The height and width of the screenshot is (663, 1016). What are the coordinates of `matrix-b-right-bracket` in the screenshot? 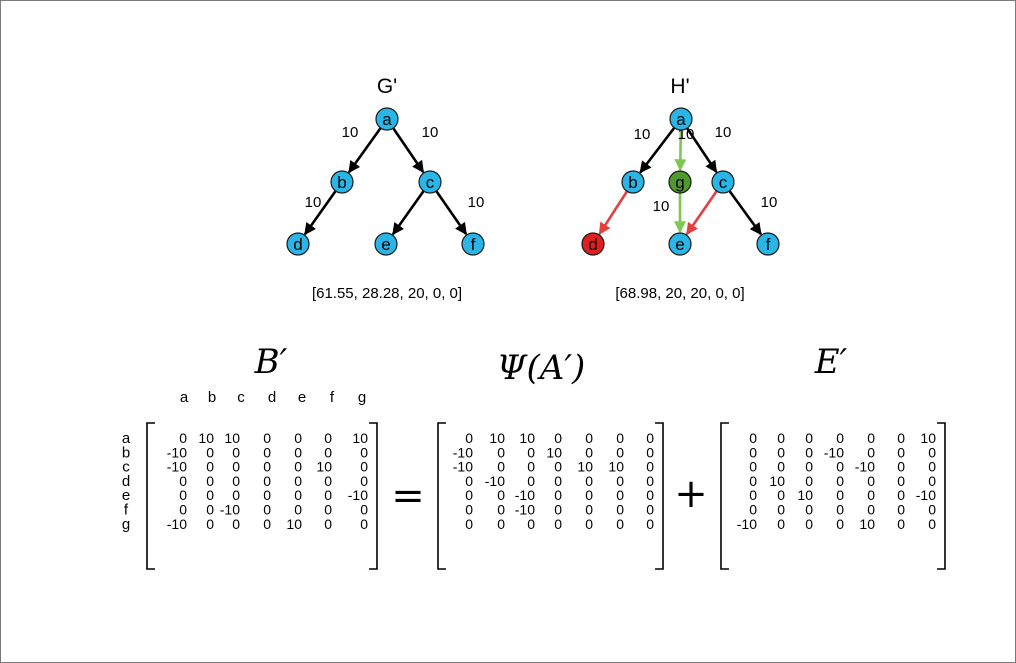 It's located at (373, 496).